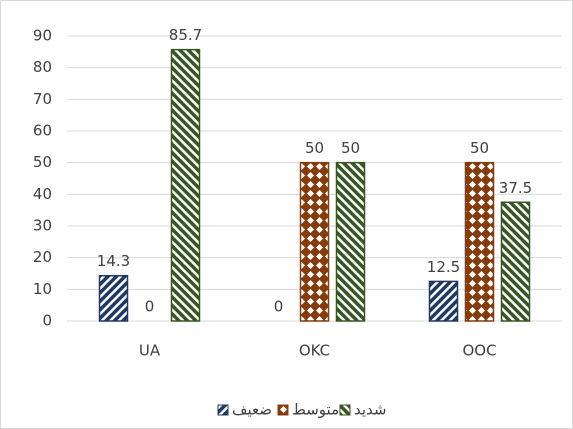 The image size is (573, 429). I want to click on x-tick-label: OOC, so click(479, 351).